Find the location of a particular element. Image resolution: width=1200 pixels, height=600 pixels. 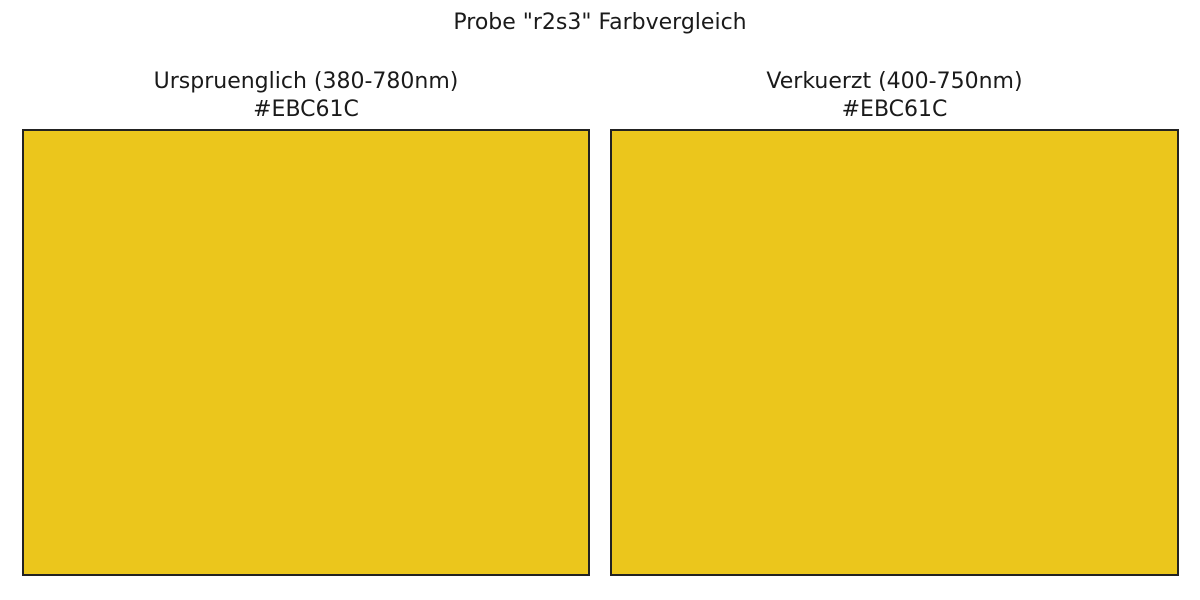

figure-title: Probe "r2s3" Farbvergleich is located at coordinates (600, 22).